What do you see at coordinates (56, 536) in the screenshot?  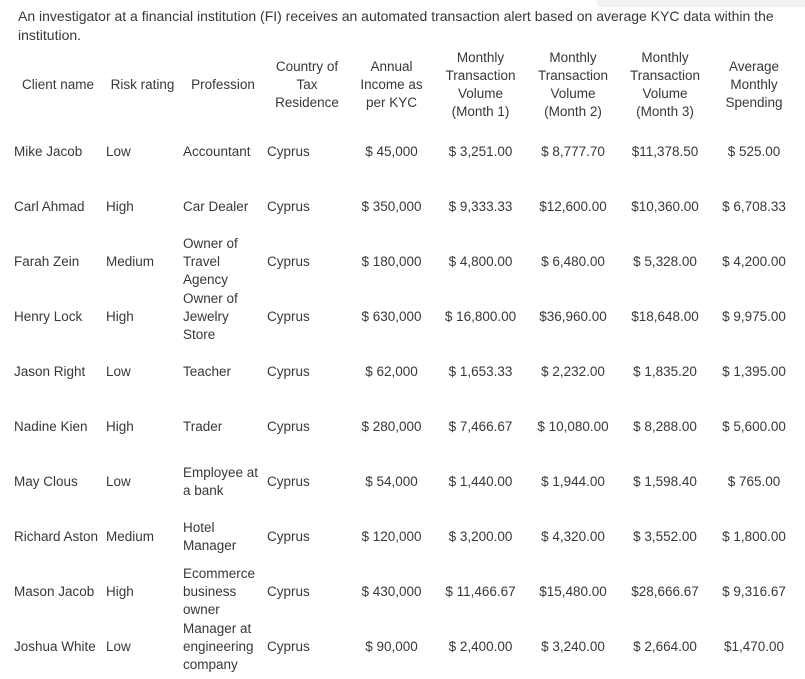 I see `cell-client-name: Richard Aston` at bounding box center [56, 536].